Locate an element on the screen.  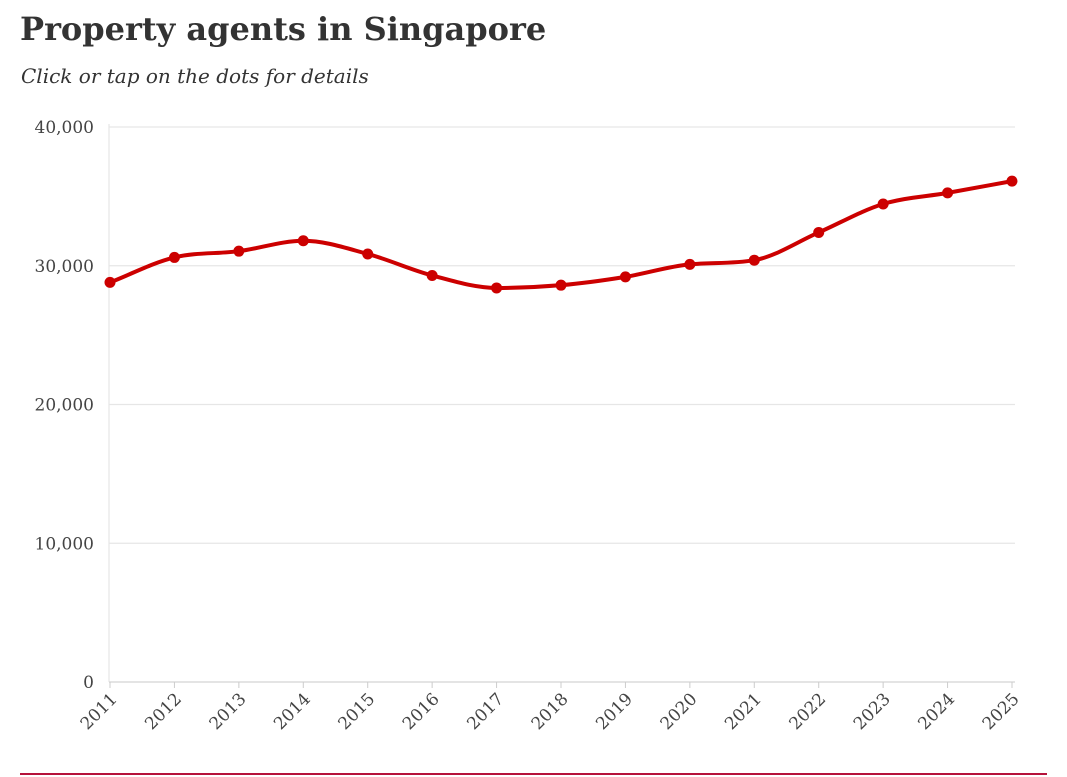
data-point-2011 is located at coordinates (110, 282).